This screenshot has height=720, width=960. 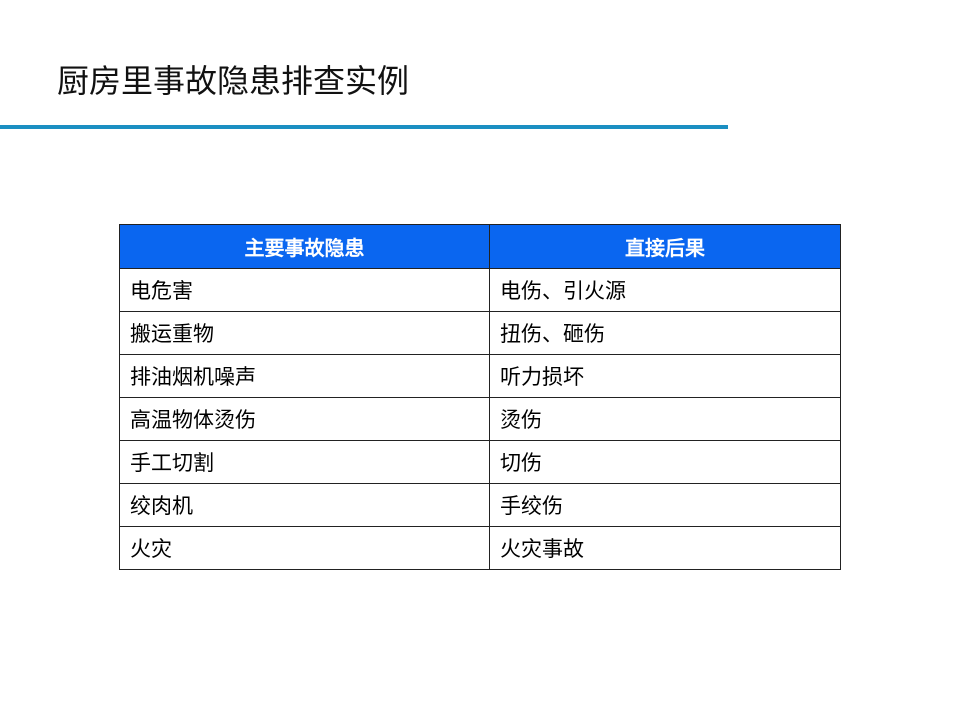 What do you see at coordinates (304, 548) in the screenshot?
I see `hazard-cell: 火灾` at bounding box center [304, 548].